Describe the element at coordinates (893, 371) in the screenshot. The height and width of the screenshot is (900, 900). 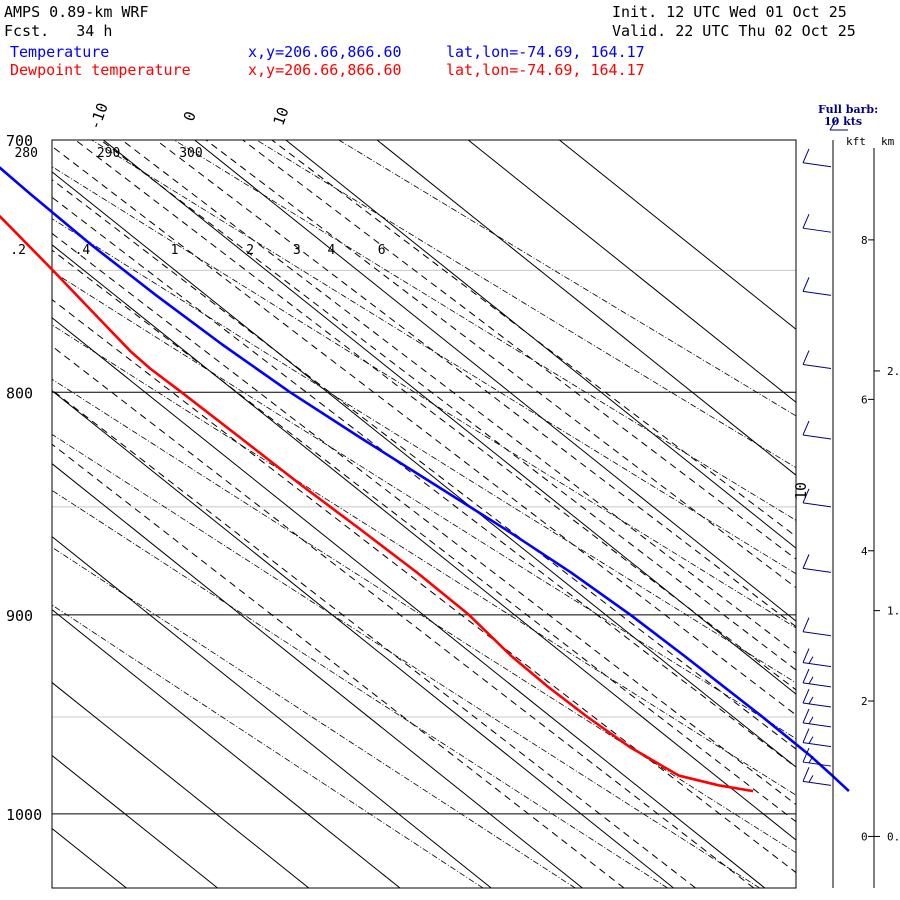
I see `km-label-2.: 2.` at that location.